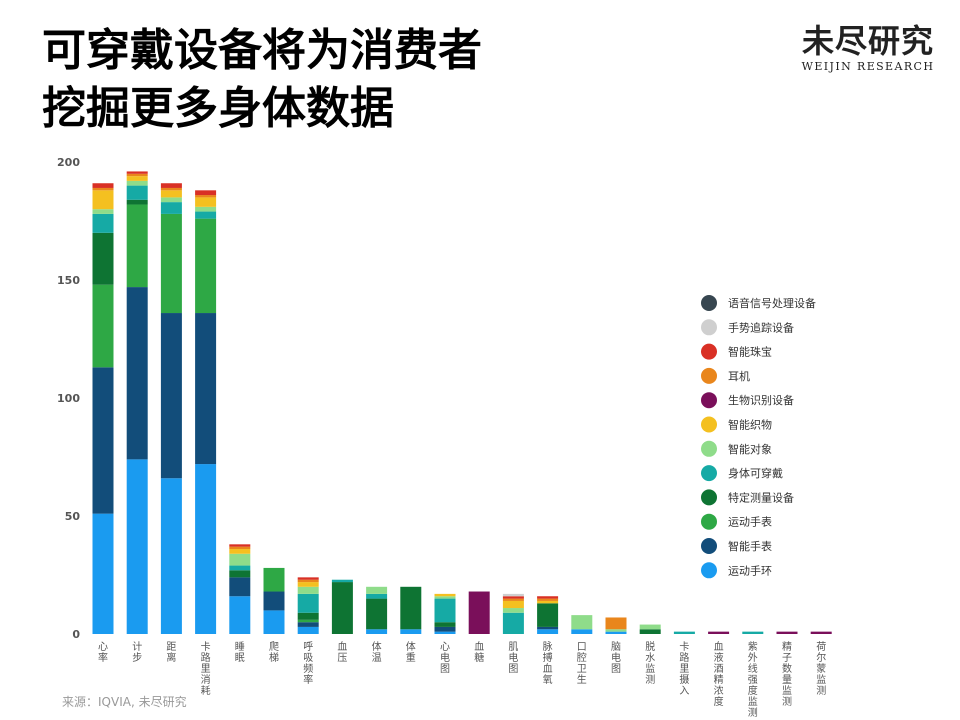 Image resolution: width=960 pixels, height=720 pixels. Describe the element at coordinates (750, 449) in the screenshot. I see `legend-label: 智能对象` at that location.